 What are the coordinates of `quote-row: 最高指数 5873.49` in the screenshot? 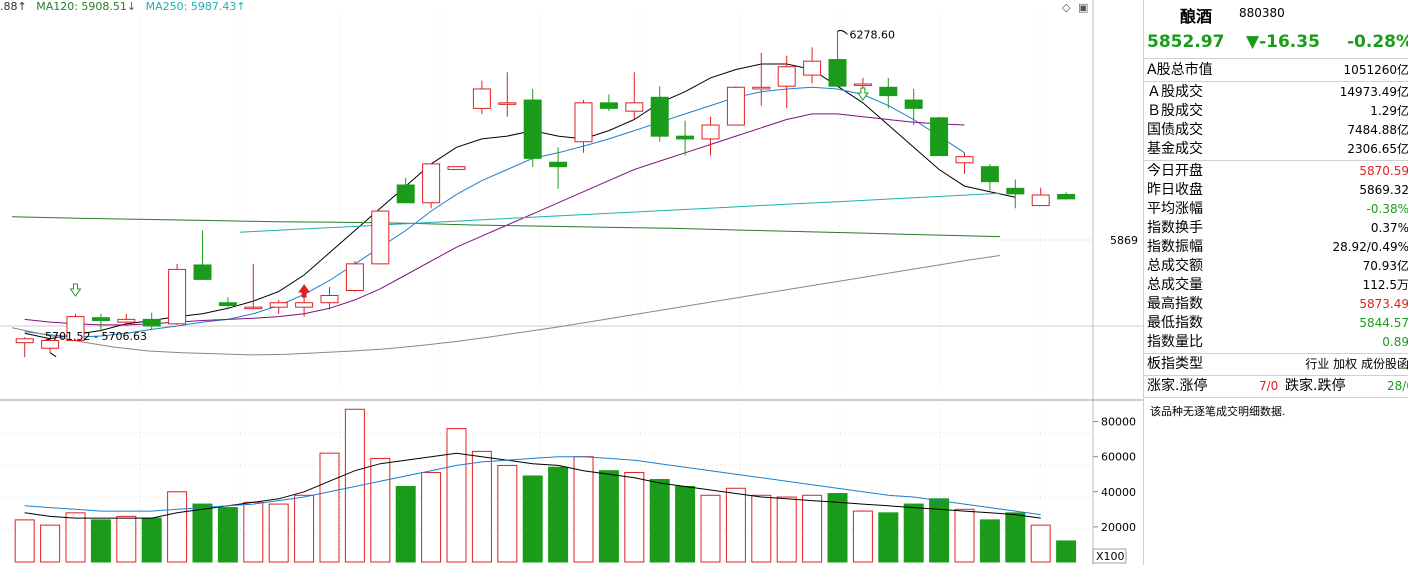 It's located at (1277, 304).